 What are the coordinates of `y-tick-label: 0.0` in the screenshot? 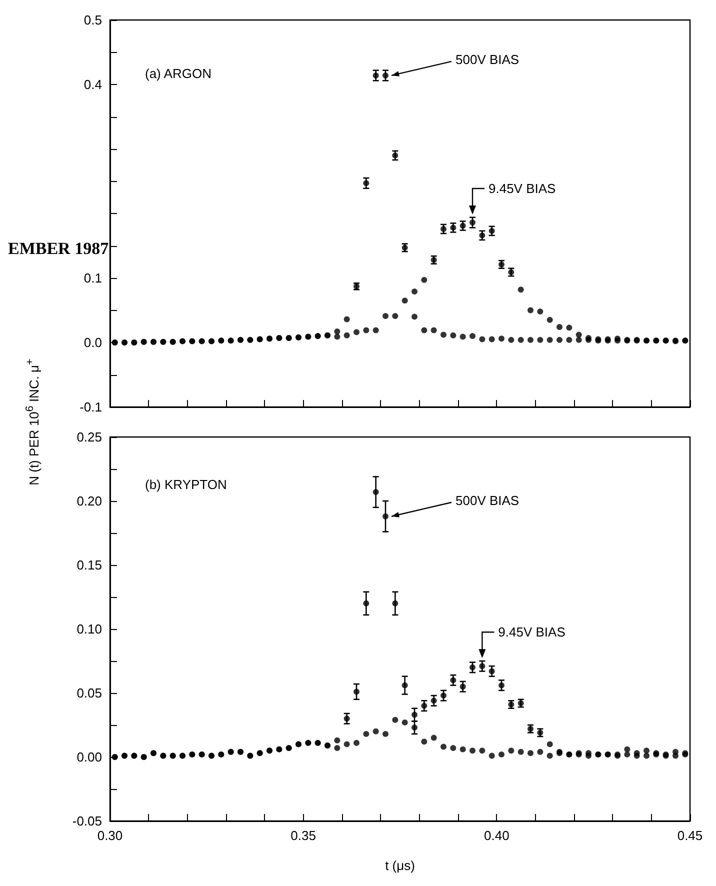 It's located at (93, 342).